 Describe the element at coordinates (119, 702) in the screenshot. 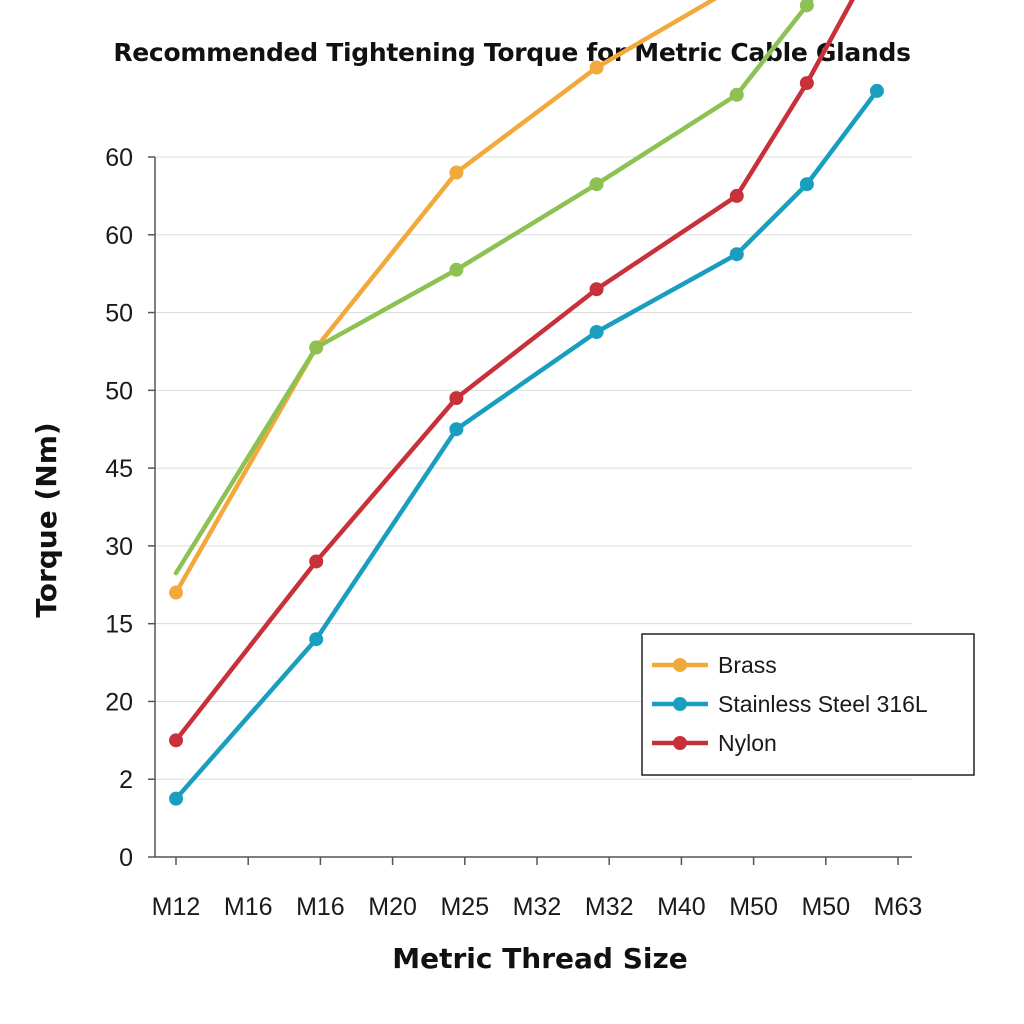

I see `y-tick-label: 20` at that location.